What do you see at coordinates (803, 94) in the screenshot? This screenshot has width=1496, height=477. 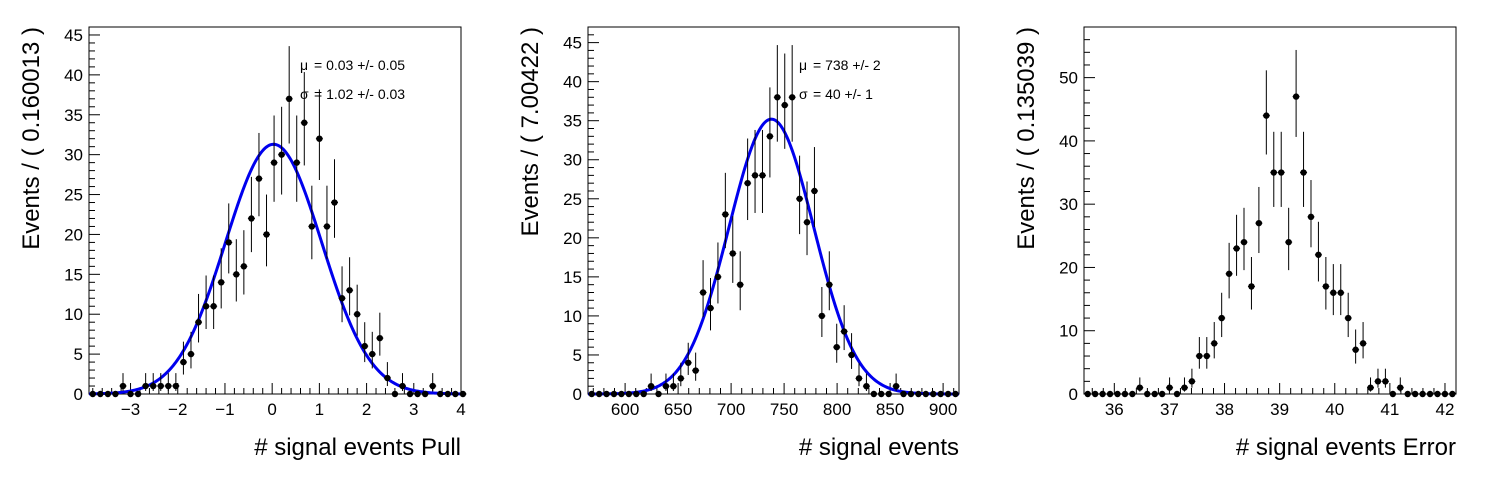 I see `annotation-symbol: σ` at bounding box center [803, 94].